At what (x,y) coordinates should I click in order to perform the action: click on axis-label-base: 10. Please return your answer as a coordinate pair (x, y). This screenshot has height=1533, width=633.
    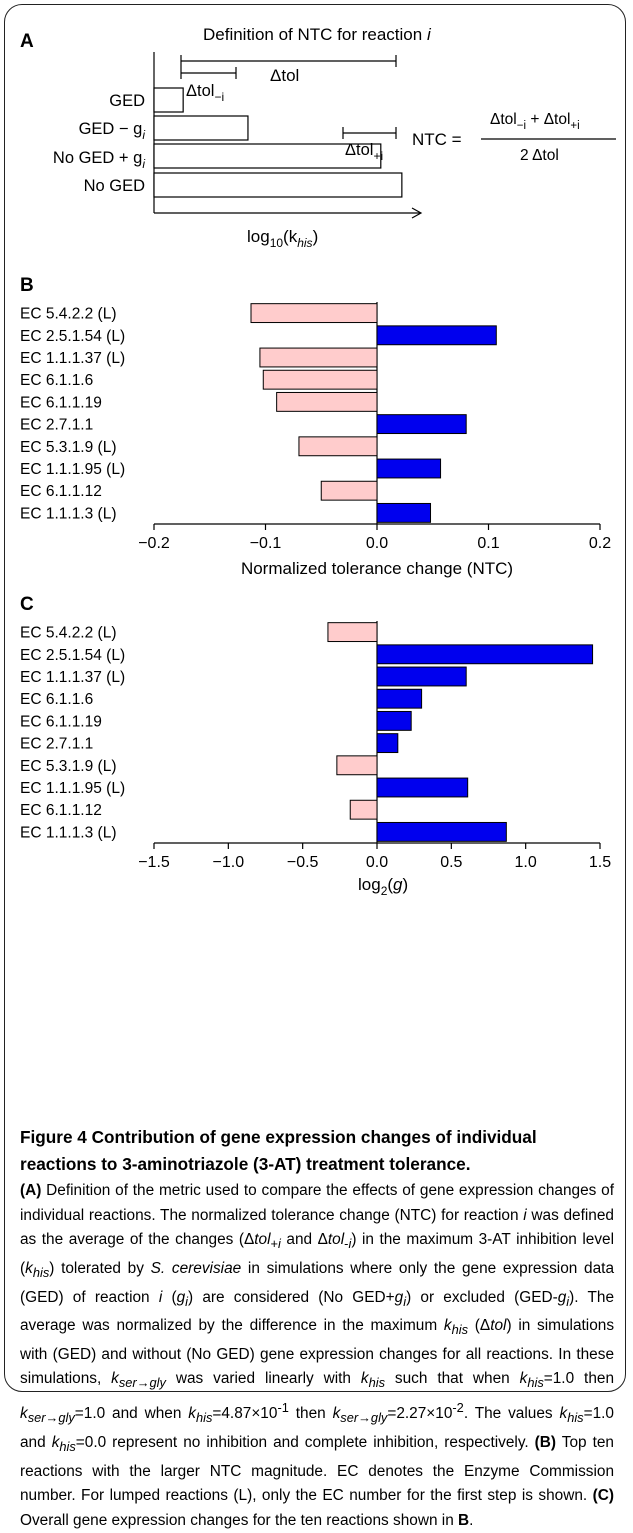
    Looking at the image, I should click on (277, 243).